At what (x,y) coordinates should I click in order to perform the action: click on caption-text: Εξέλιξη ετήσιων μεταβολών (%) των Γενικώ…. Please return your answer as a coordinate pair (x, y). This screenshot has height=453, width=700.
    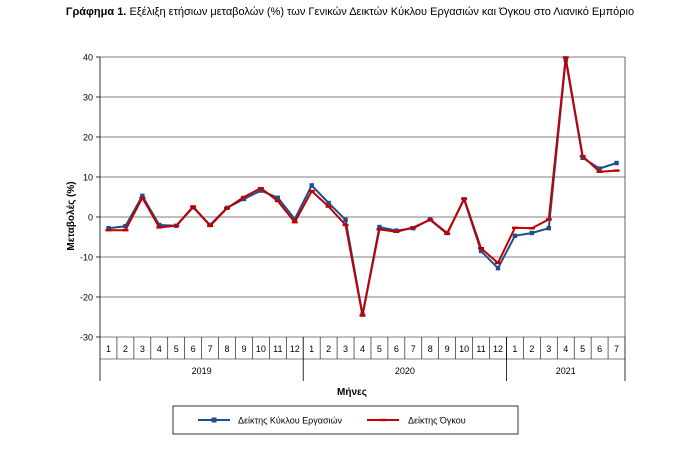
    Looking at the image, I should click on (382, 12).